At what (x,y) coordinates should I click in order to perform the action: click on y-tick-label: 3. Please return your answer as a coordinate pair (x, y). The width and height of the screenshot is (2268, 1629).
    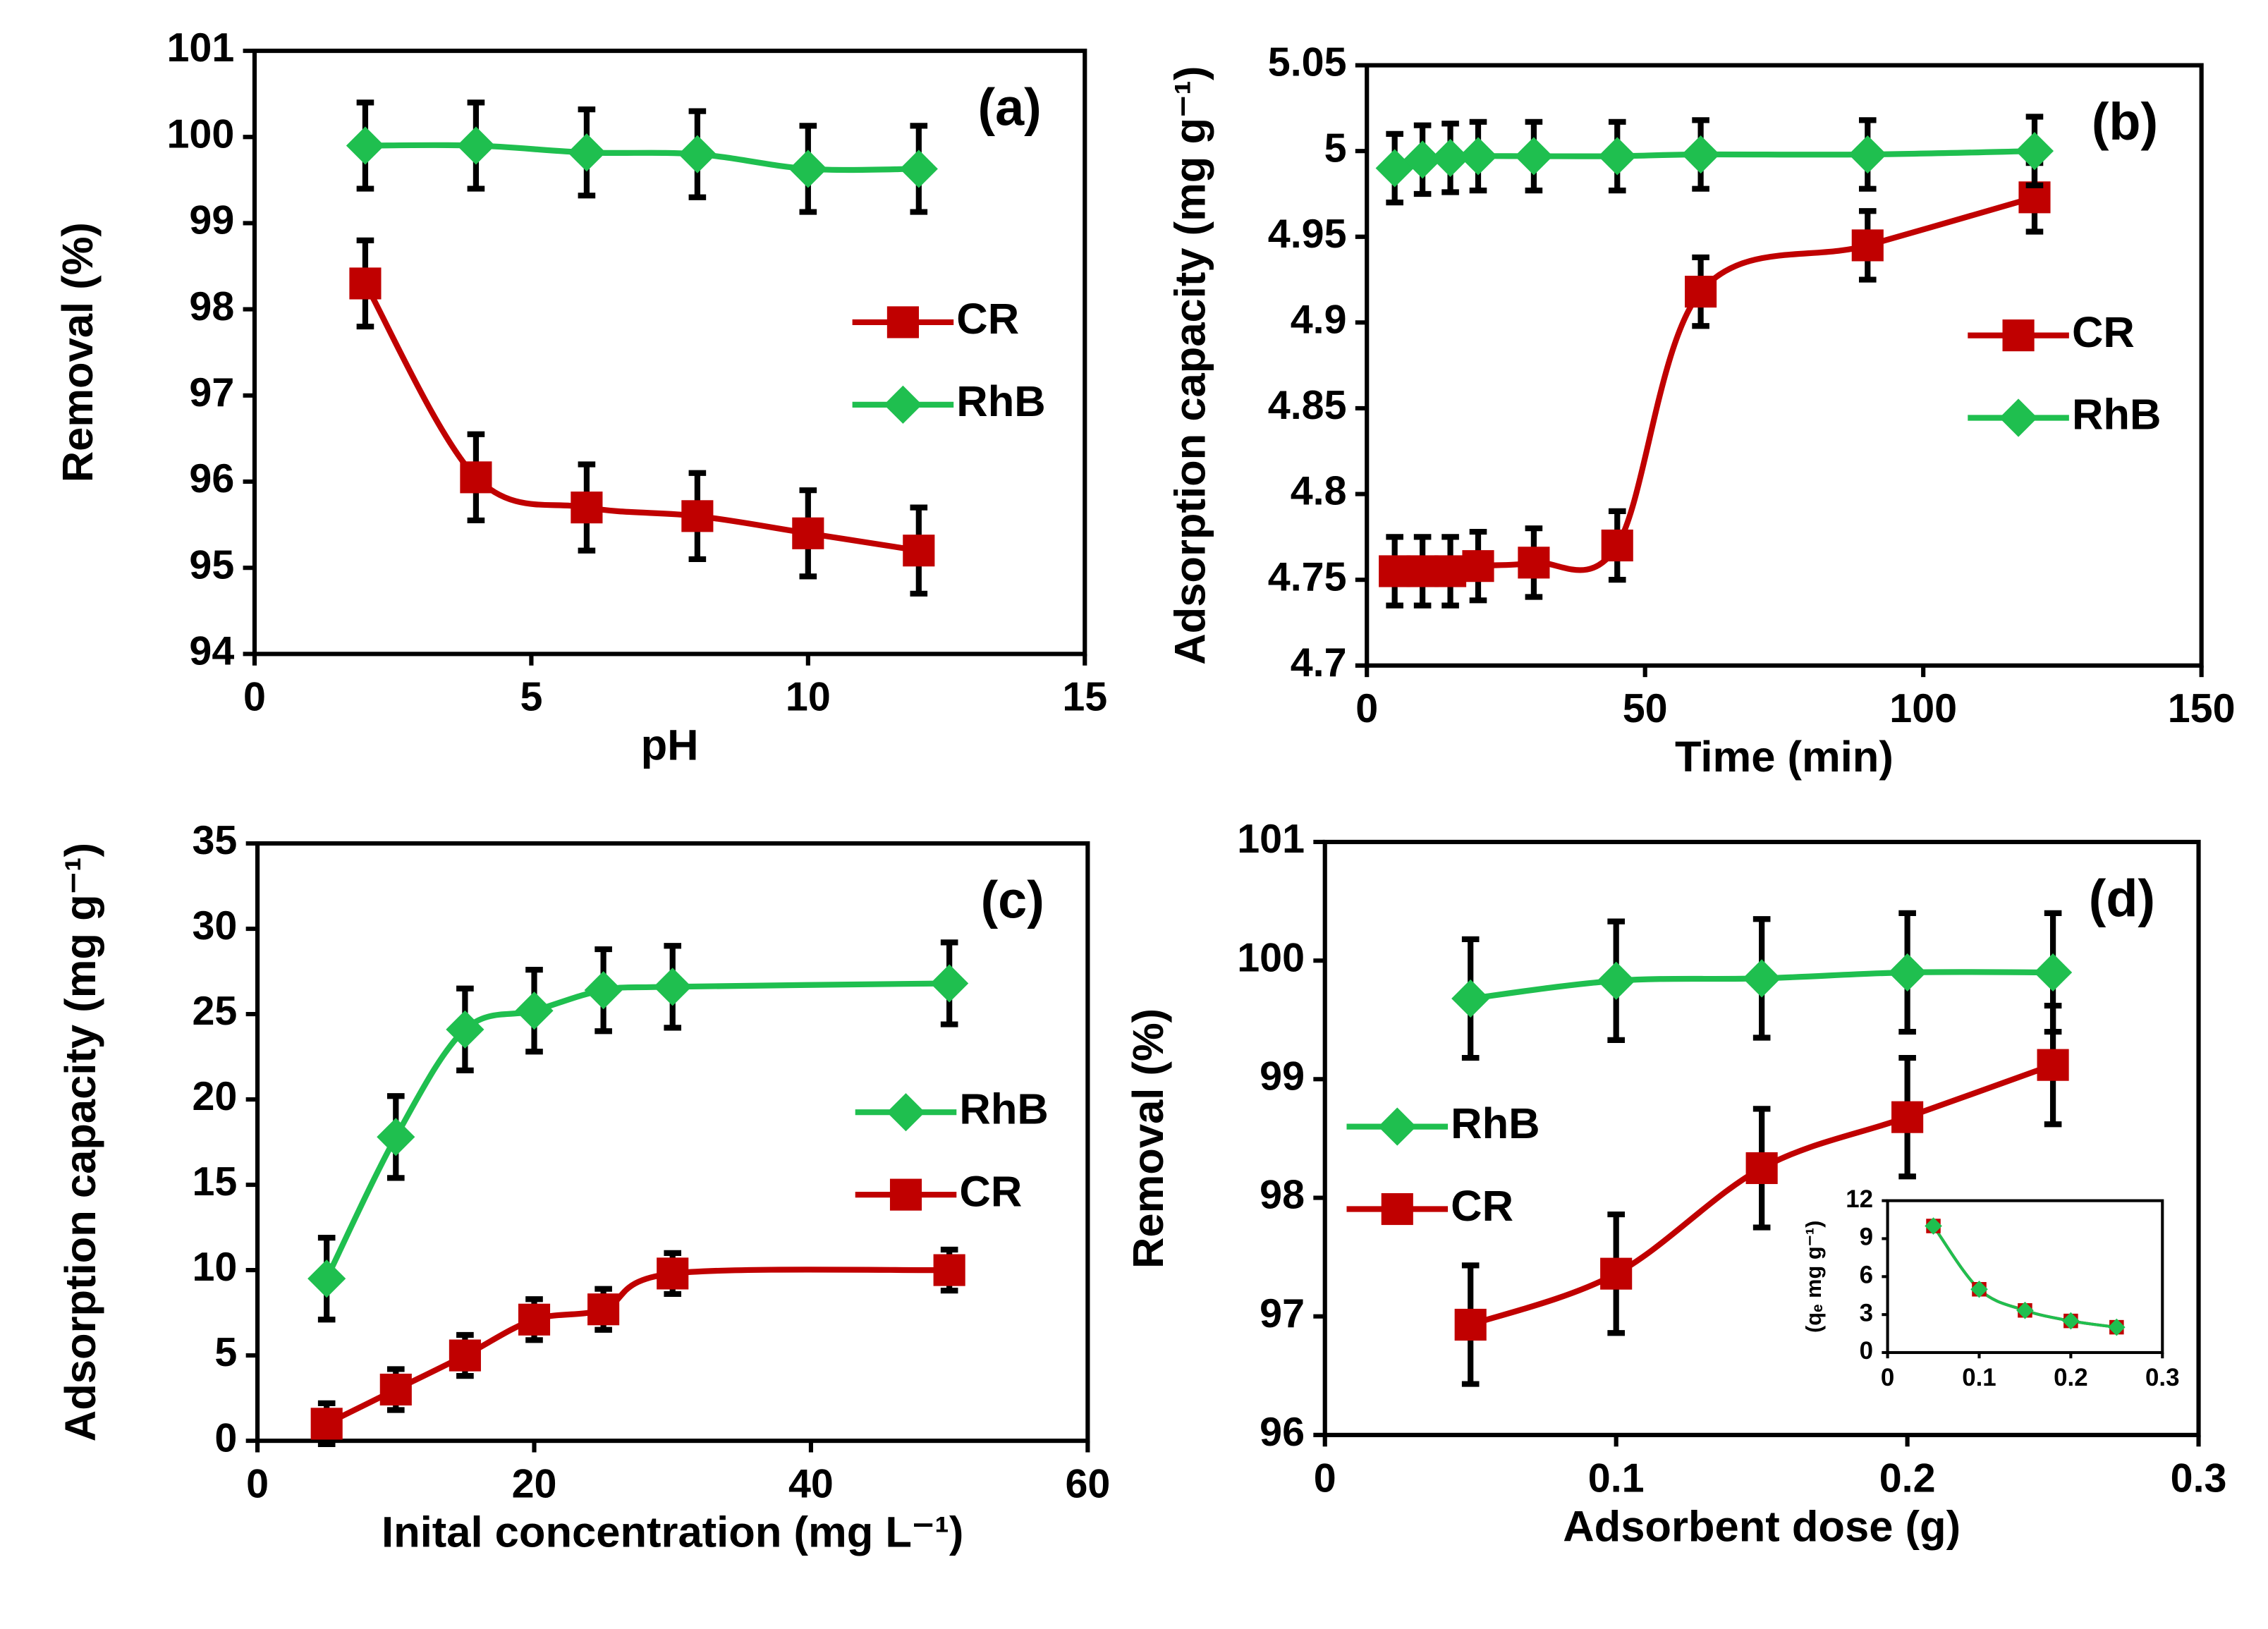
    Looking at the image, I should click on (1866, 1312).